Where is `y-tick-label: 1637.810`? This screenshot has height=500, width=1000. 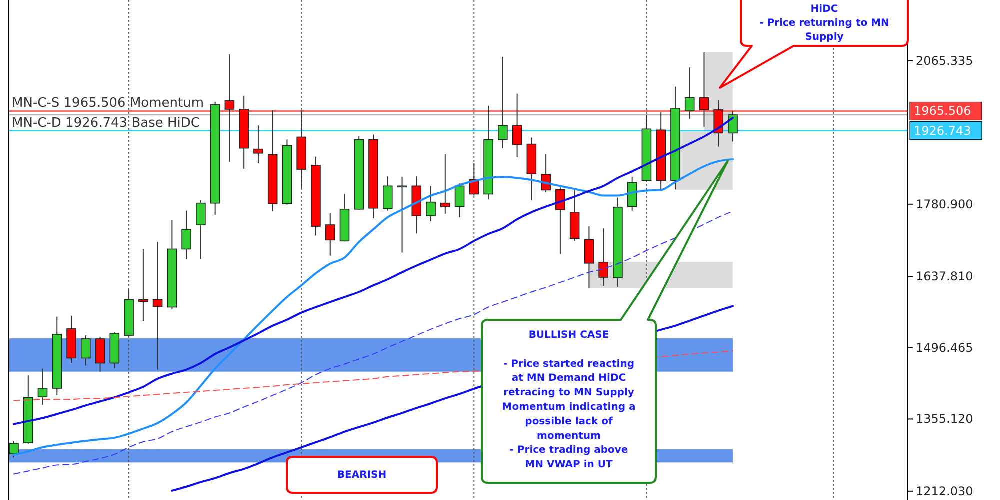
y-tick-label: 1637.810 is located at coordinates (945, 277).